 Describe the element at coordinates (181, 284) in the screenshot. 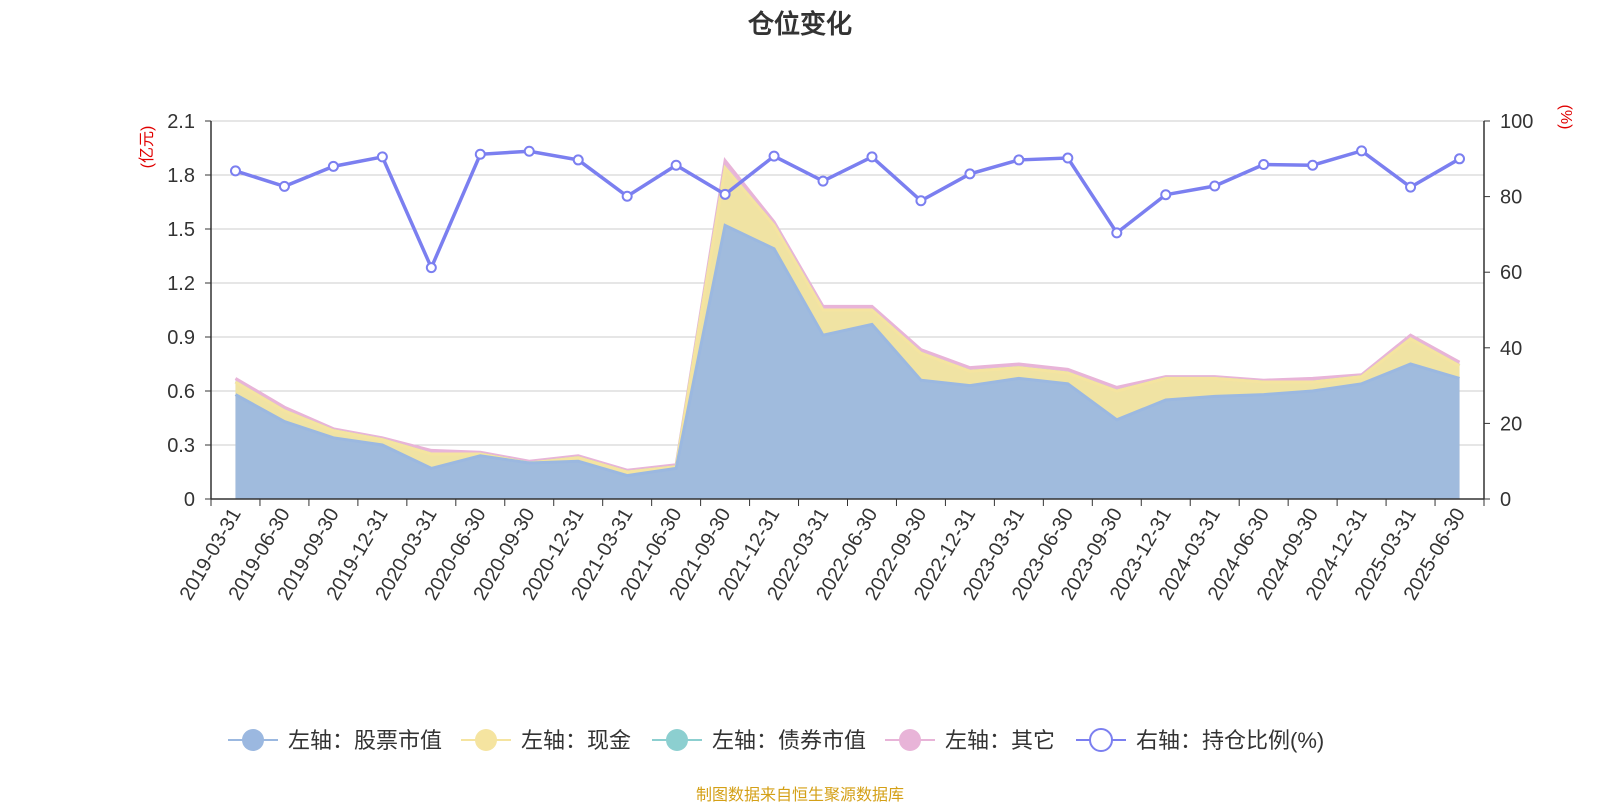

I see `left-axis-tick-label: 1.2` at that location.